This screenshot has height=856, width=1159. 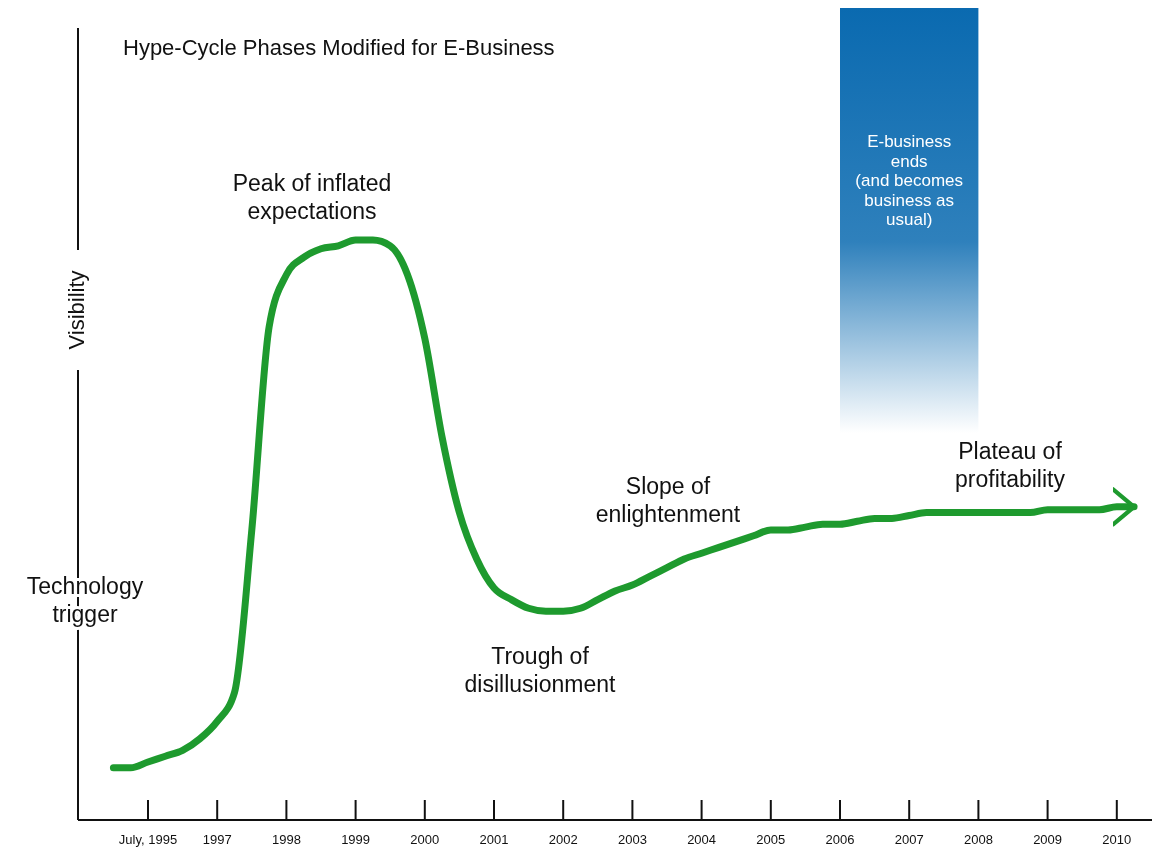 I want to click on annotation: Trough of disillusionment, so click(x=540, y=670).